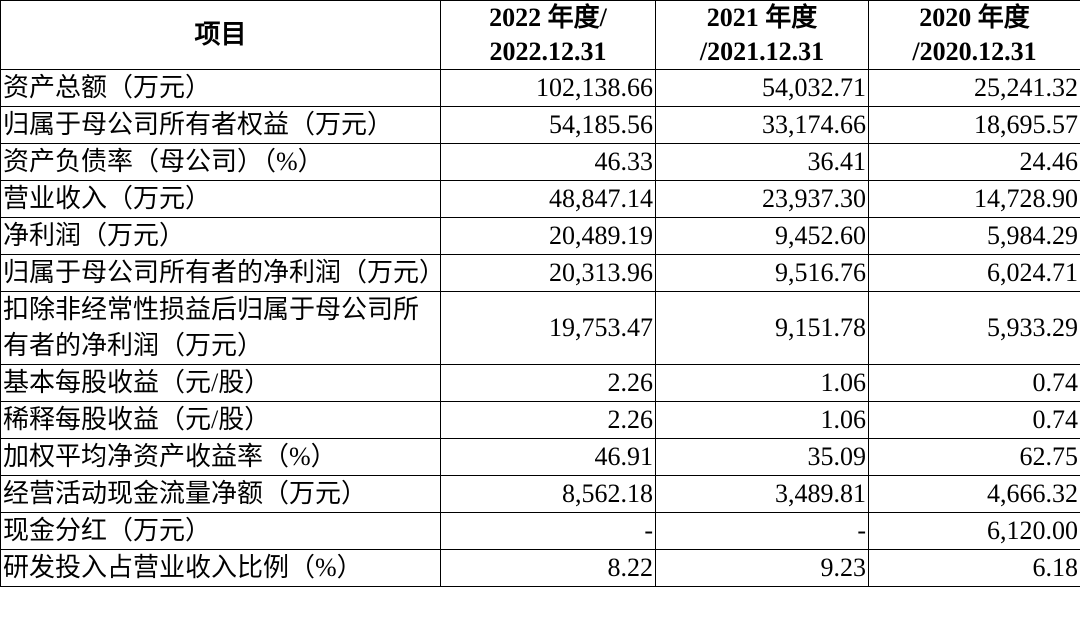 Image resolution: width=1080 pixels, height=617 pixels. I want to click on value-cell: 48,847.14, so click(548, 199).